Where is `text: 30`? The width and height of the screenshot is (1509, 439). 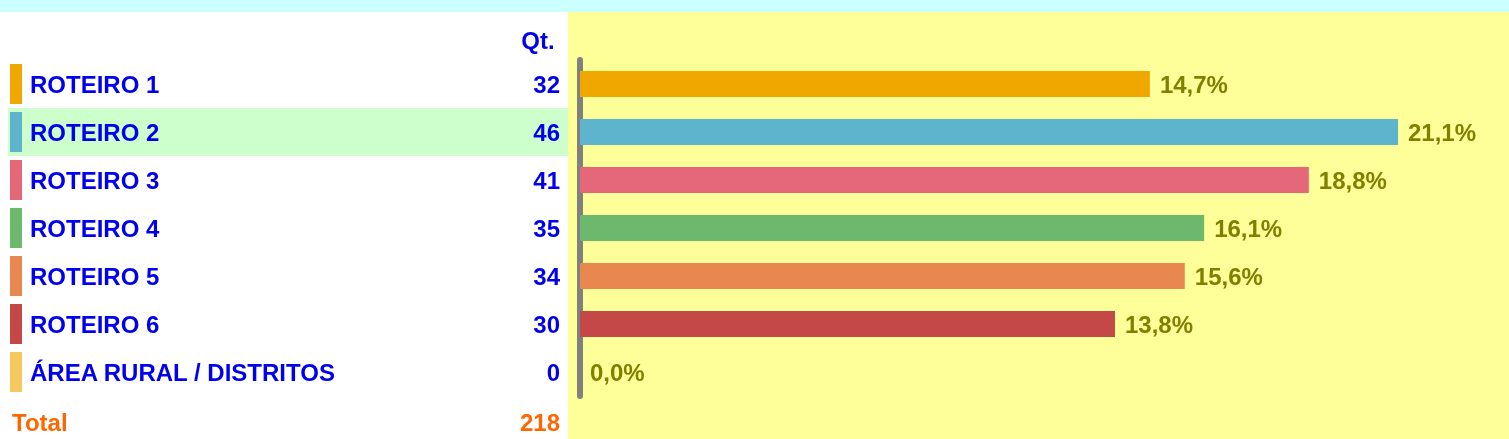
text: 30 is located at coordinates (546, 324).